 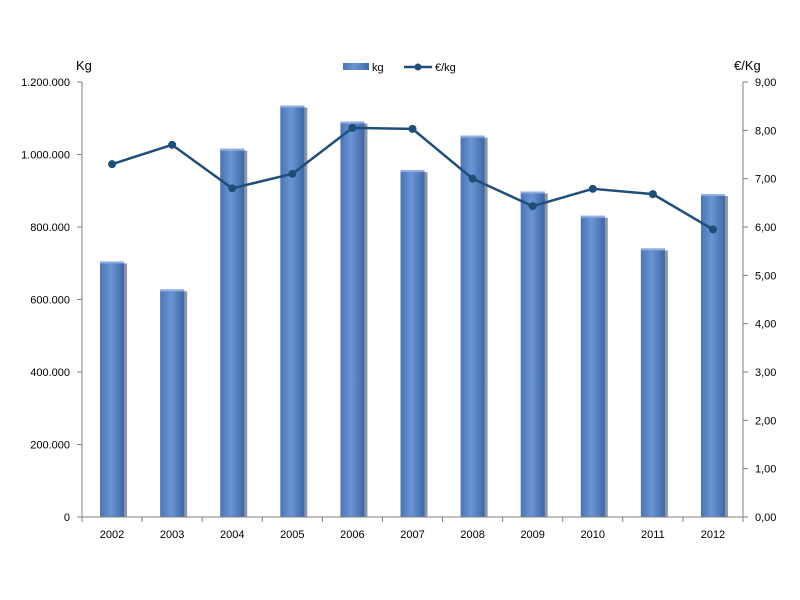 I want to click on x-tick-label: 2010, so click(x=593, y=535).